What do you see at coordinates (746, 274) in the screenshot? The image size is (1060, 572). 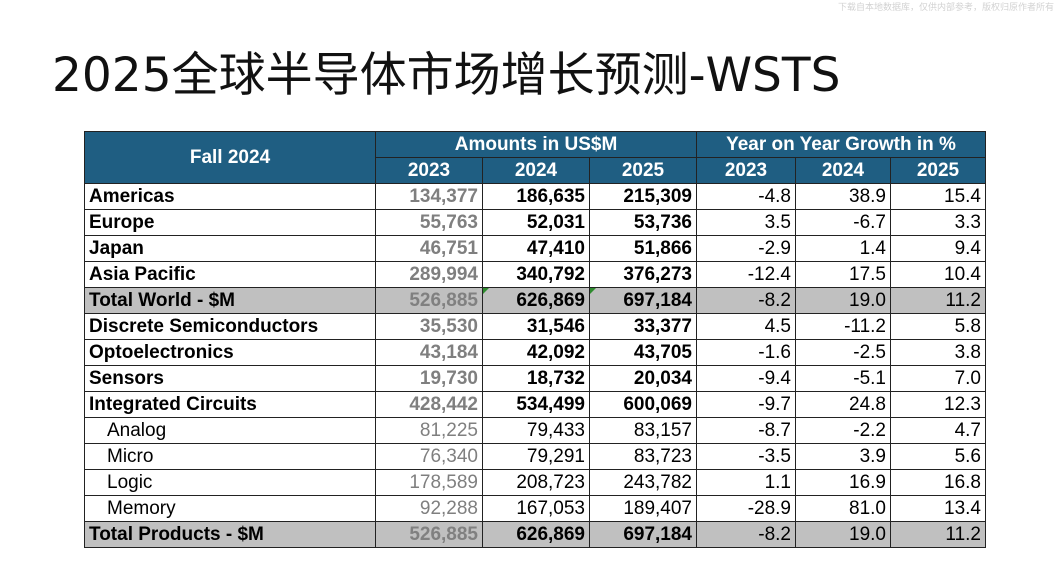 I see `growth-2023: -12.4` at bounding box center [746, 274].